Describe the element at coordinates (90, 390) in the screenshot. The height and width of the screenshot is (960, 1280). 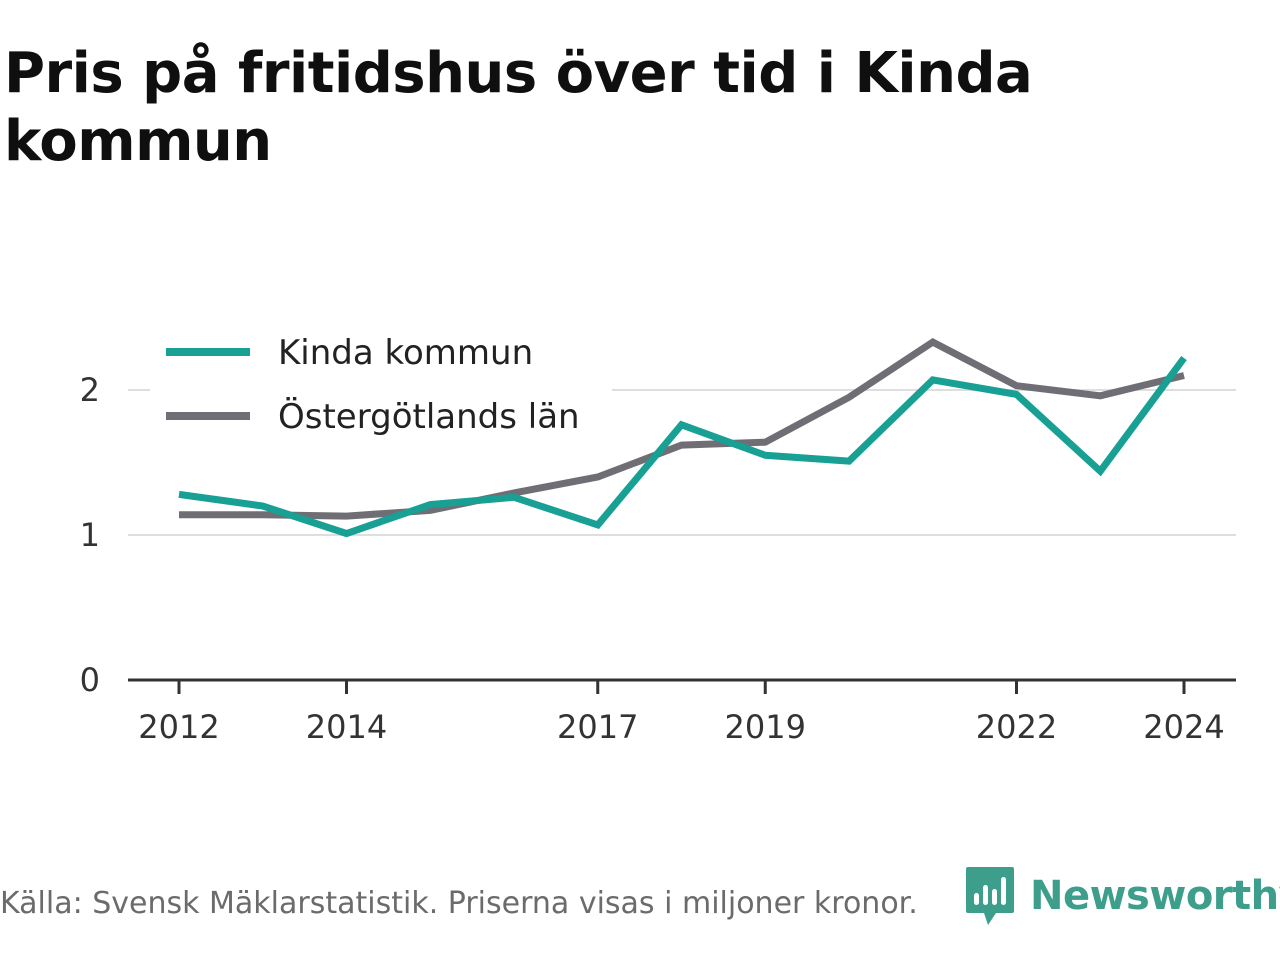
I see `y-tick-label: 2` at that location.